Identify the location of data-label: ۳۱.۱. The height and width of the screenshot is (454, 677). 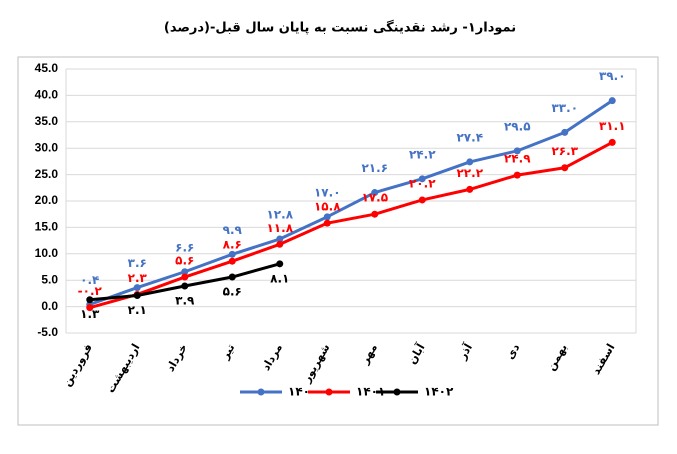
(612, 126).